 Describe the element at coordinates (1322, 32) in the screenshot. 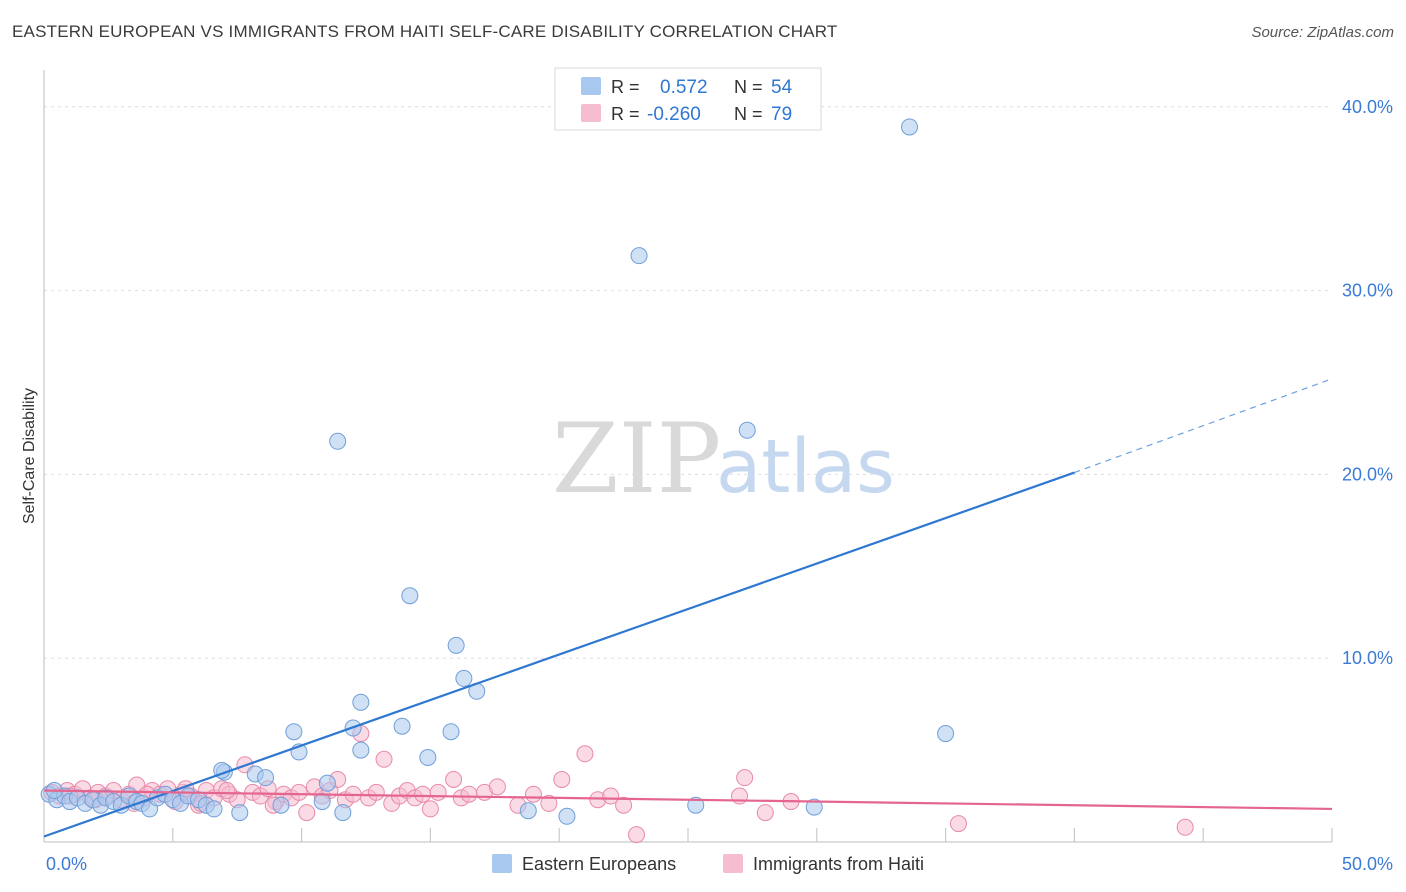

I see `source-label: Source: ZipAtlas.com` at that location.